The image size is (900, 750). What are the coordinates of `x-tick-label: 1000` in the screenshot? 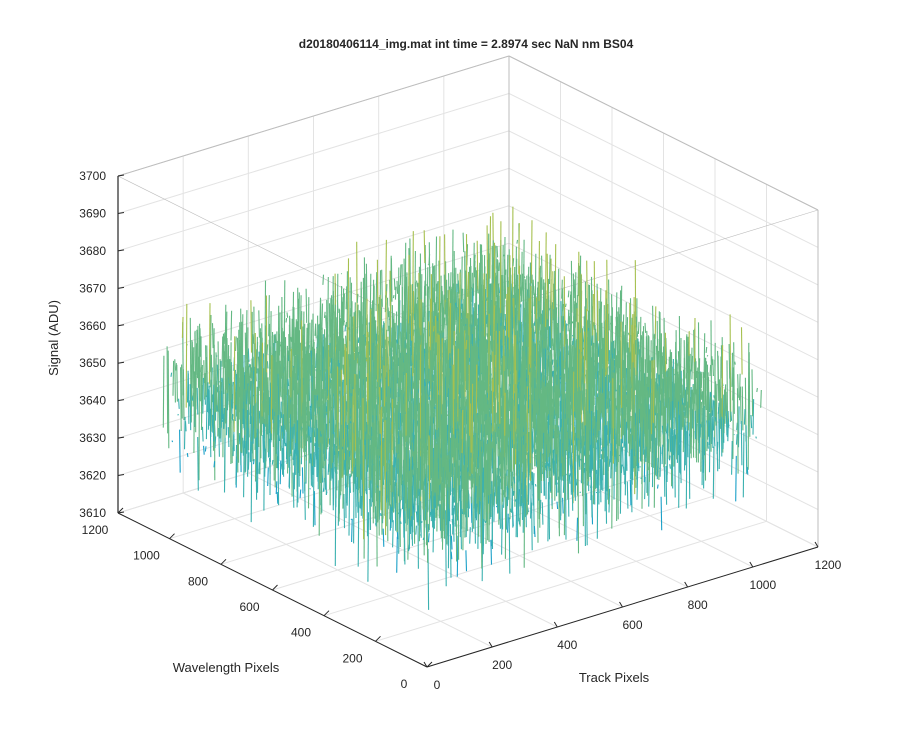 It's located at (762, 585).